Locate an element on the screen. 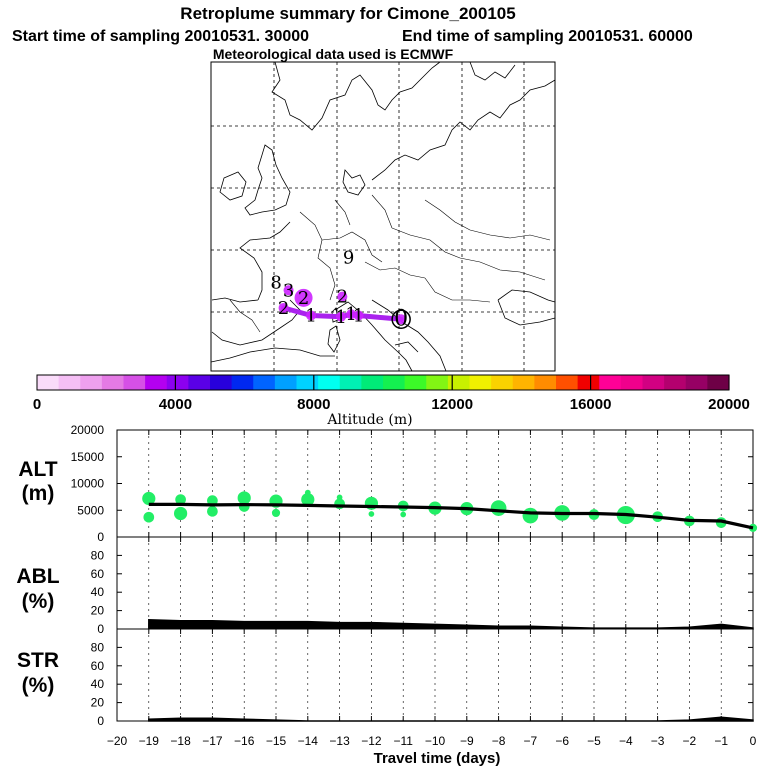 This screenshot has height=773, width=768. colorbar-tick-label: 16000 is located at coordinates (591, 404).